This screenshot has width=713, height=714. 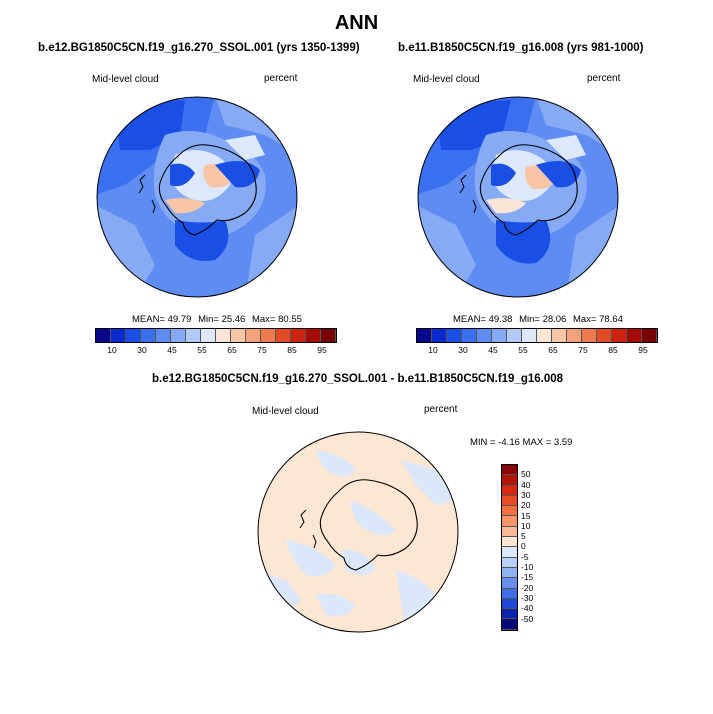 What do you see at coordinates (469, 319) in the screenshot?
I see `panel-2-mean-label: MEAN=` at bounding box center [469, 319].